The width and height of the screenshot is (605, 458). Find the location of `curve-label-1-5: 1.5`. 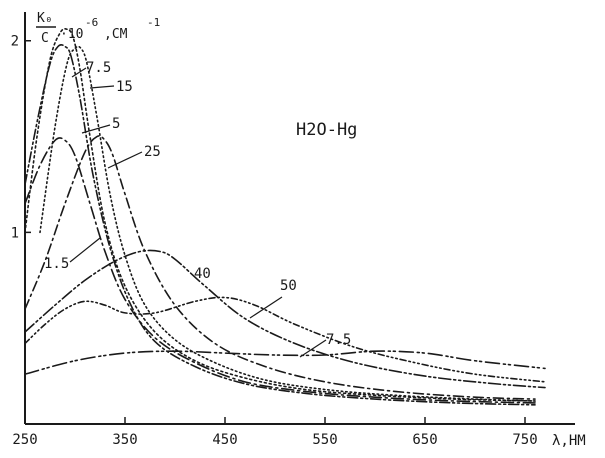

curve-label-1-5: 1.5 is located at coordinates (56, 264).